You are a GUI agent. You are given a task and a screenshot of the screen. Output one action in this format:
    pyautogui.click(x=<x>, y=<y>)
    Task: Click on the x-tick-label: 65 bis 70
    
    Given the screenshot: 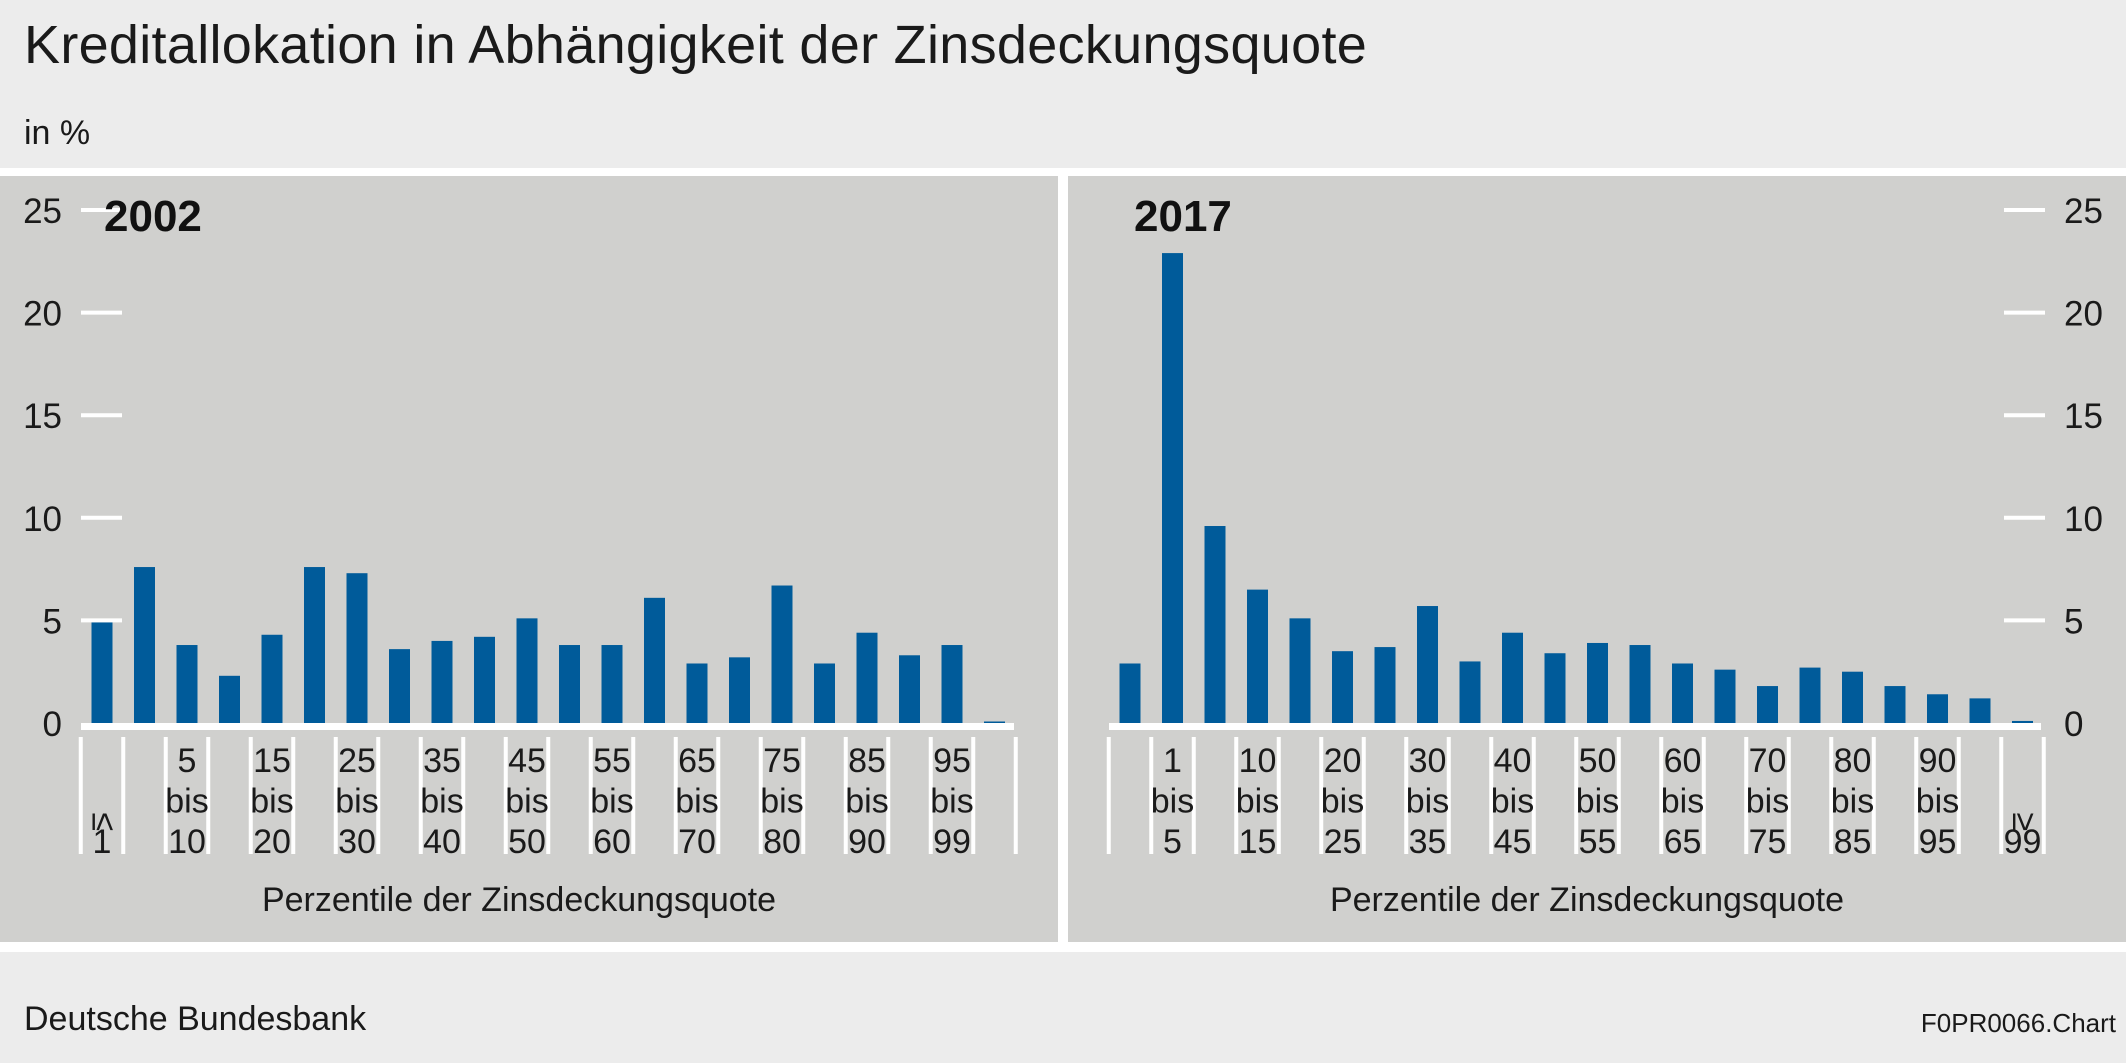 What is the action you would take?
    pyautogui.click(x=696, y=801)
    